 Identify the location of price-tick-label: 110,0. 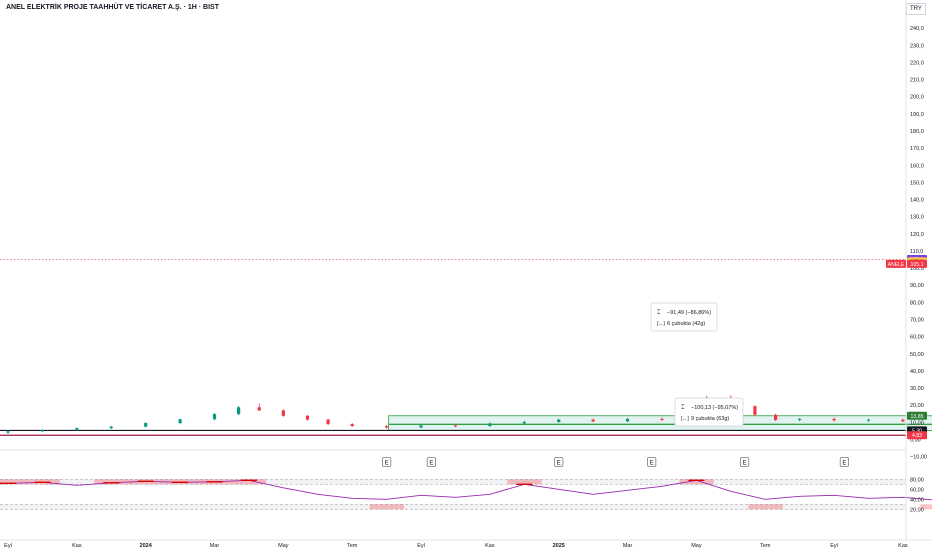
(916, 252).